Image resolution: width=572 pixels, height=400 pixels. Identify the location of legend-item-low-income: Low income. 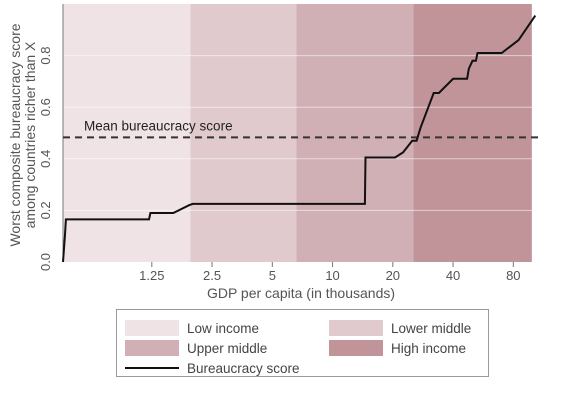
(192, 328).